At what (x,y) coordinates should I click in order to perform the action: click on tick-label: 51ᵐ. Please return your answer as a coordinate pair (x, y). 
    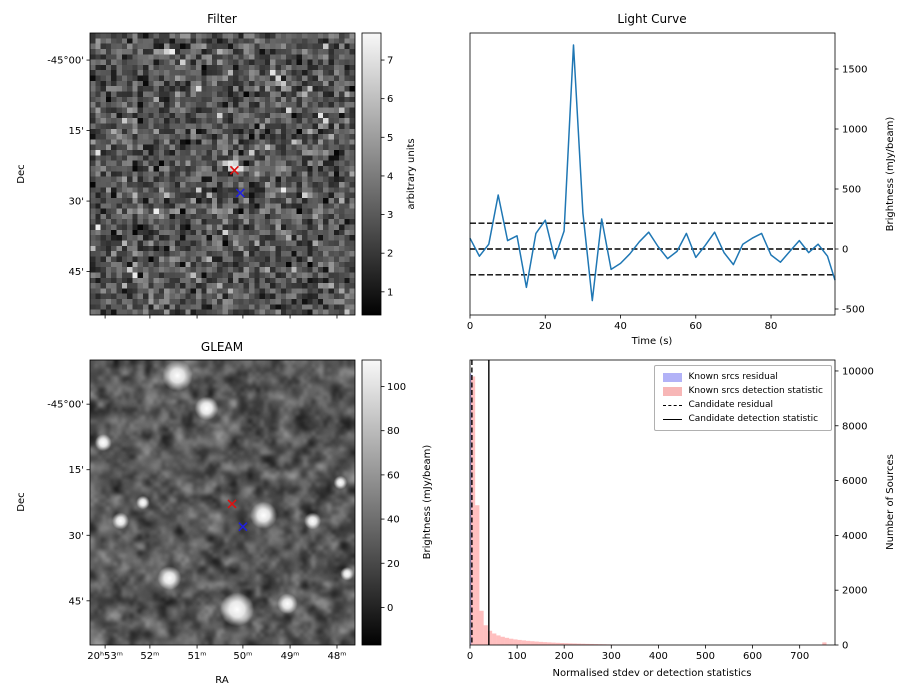
    Looking at the image, I should click on (197, 656).